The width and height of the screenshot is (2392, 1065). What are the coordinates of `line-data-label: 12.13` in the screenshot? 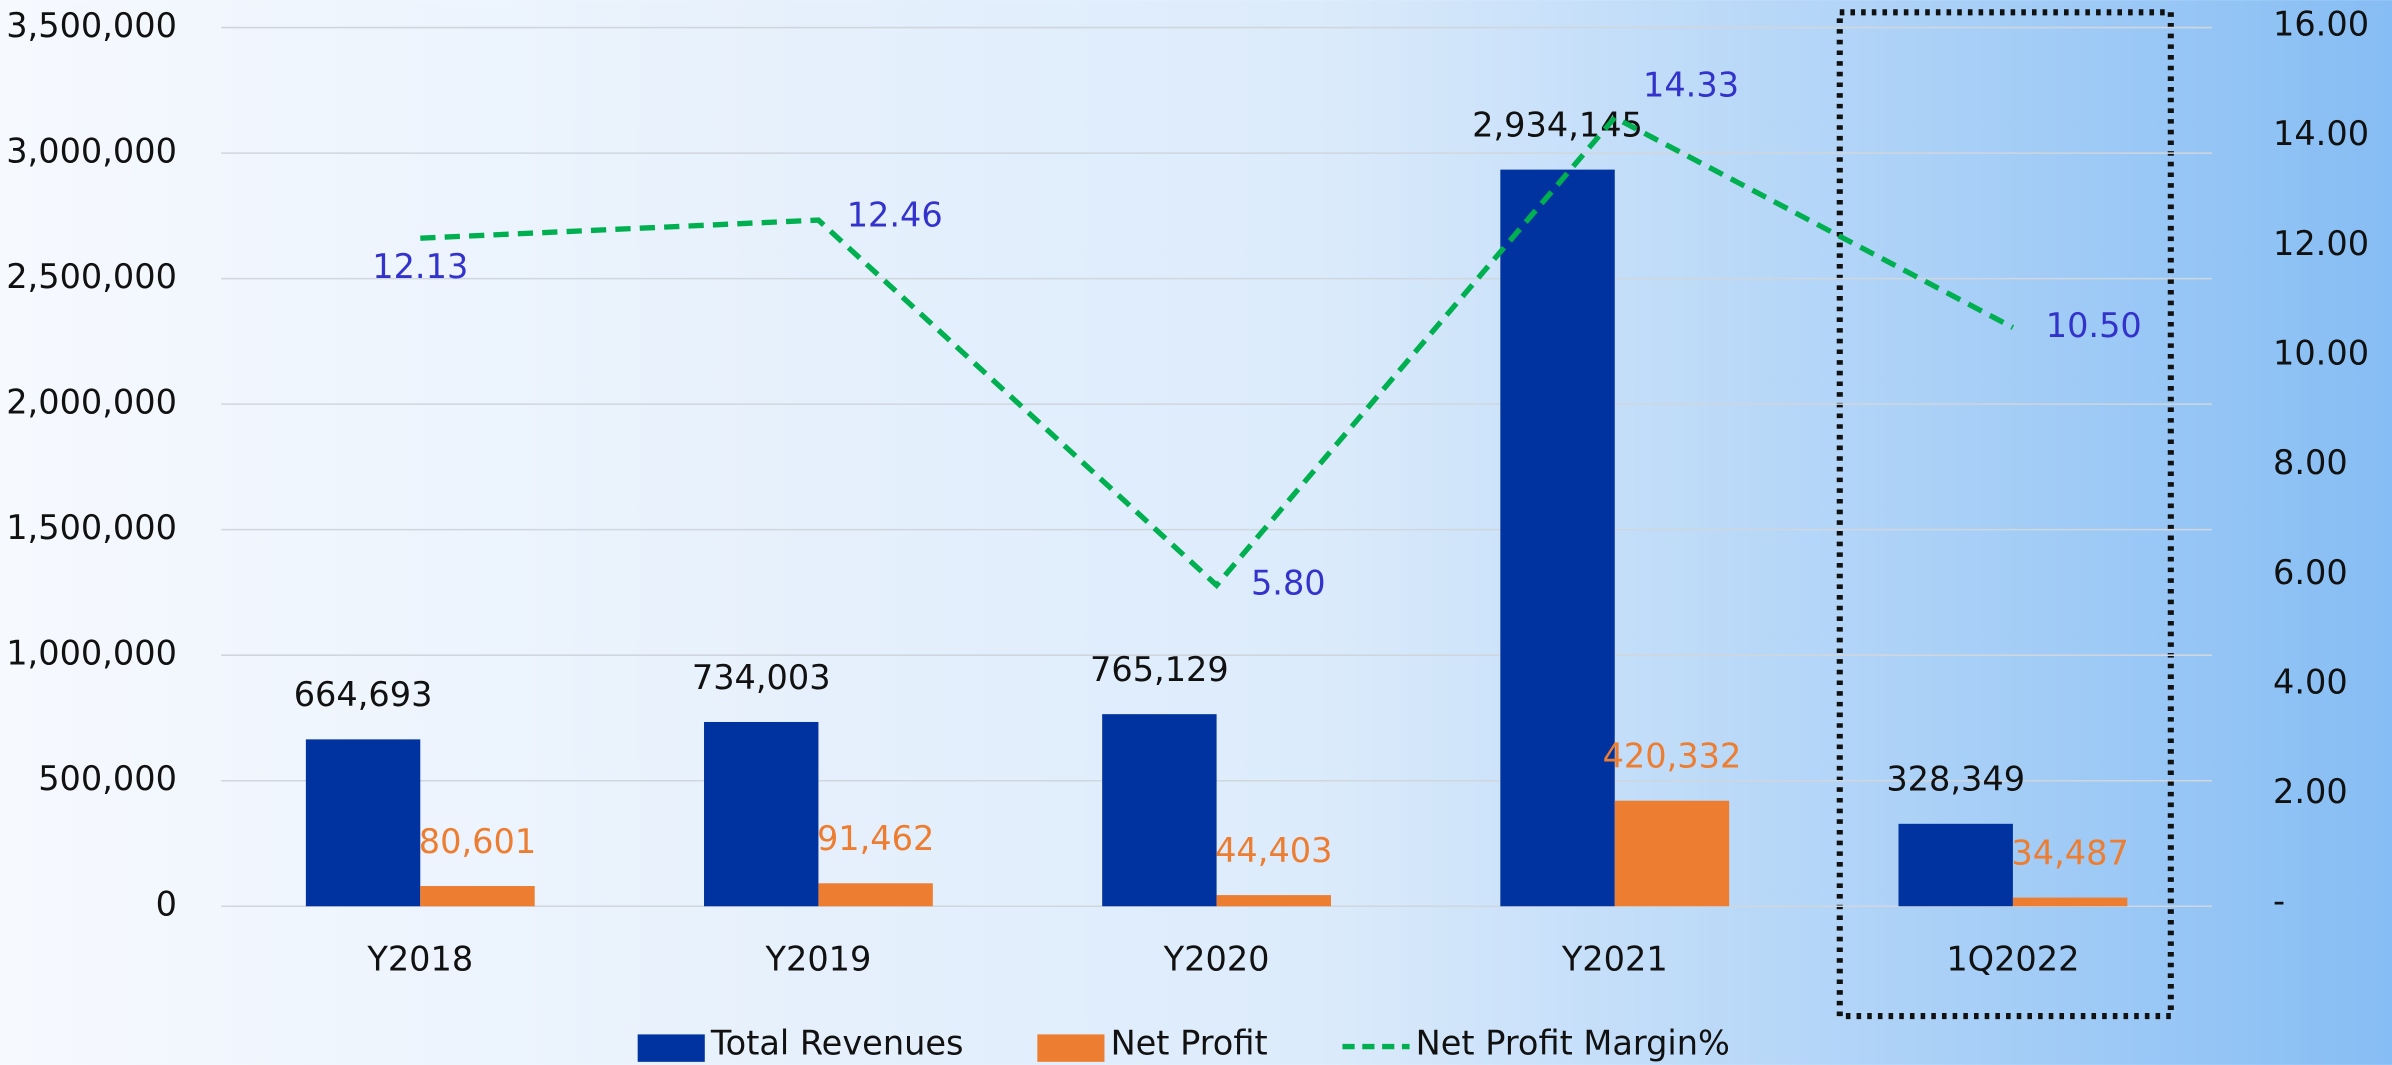 It's located at (420, 266).